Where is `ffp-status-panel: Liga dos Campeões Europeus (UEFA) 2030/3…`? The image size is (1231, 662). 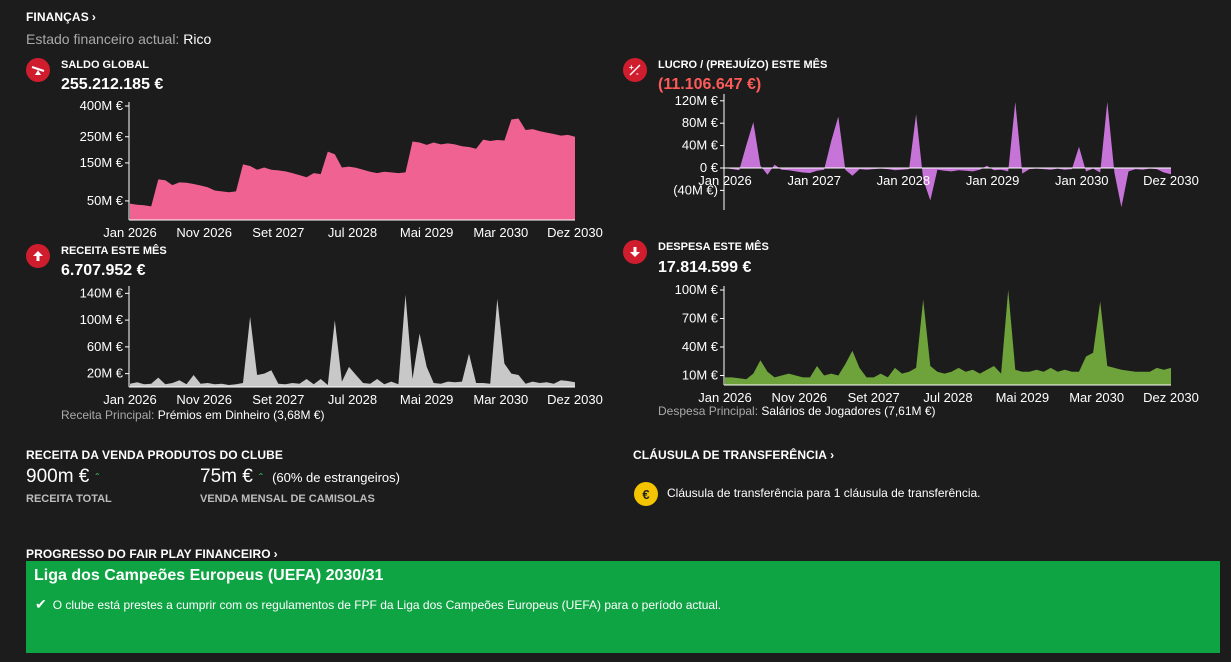
ffp-status-panel: Liga dos Campeões Europeus (UEFA) 2030/3… is located at coordinates (623, 607).